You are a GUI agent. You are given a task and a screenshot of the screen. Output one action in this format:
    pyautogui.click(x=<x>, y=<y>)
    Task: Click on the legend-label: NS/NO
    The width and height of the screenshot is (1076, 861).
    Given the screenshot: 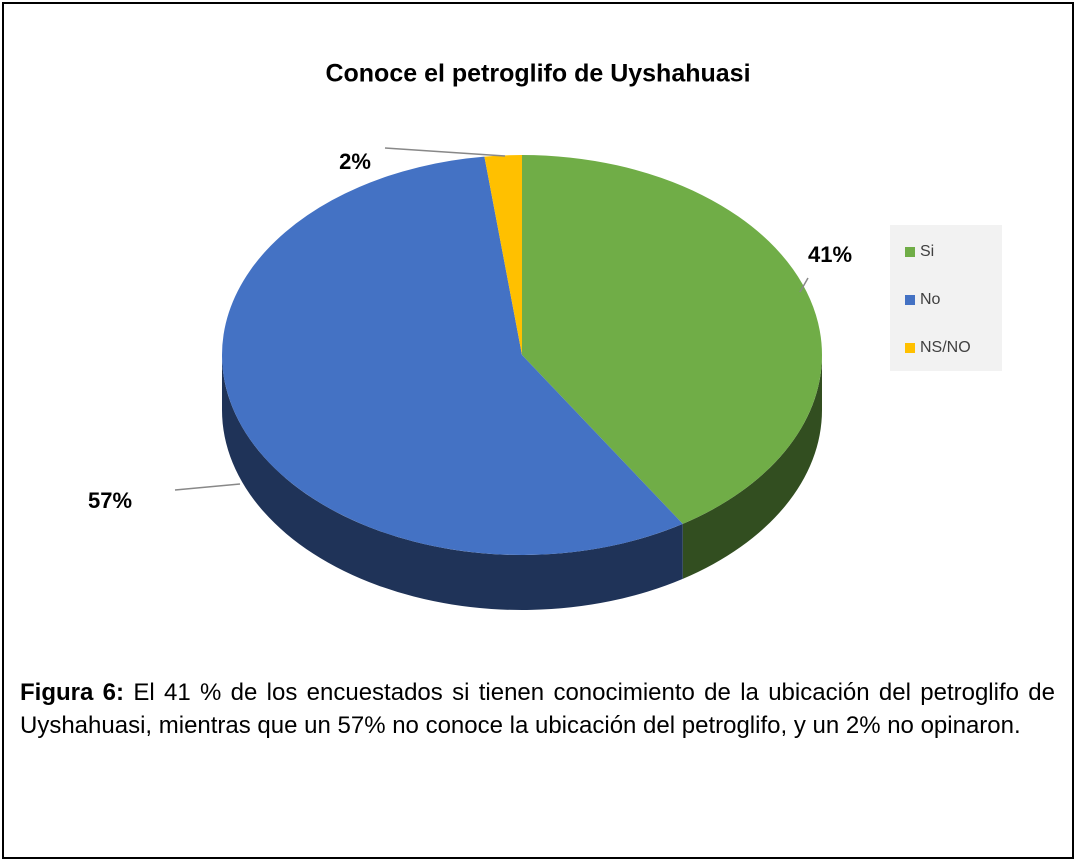 What is the action you would take?
    pyautogui.click(x=945, y=347)
    